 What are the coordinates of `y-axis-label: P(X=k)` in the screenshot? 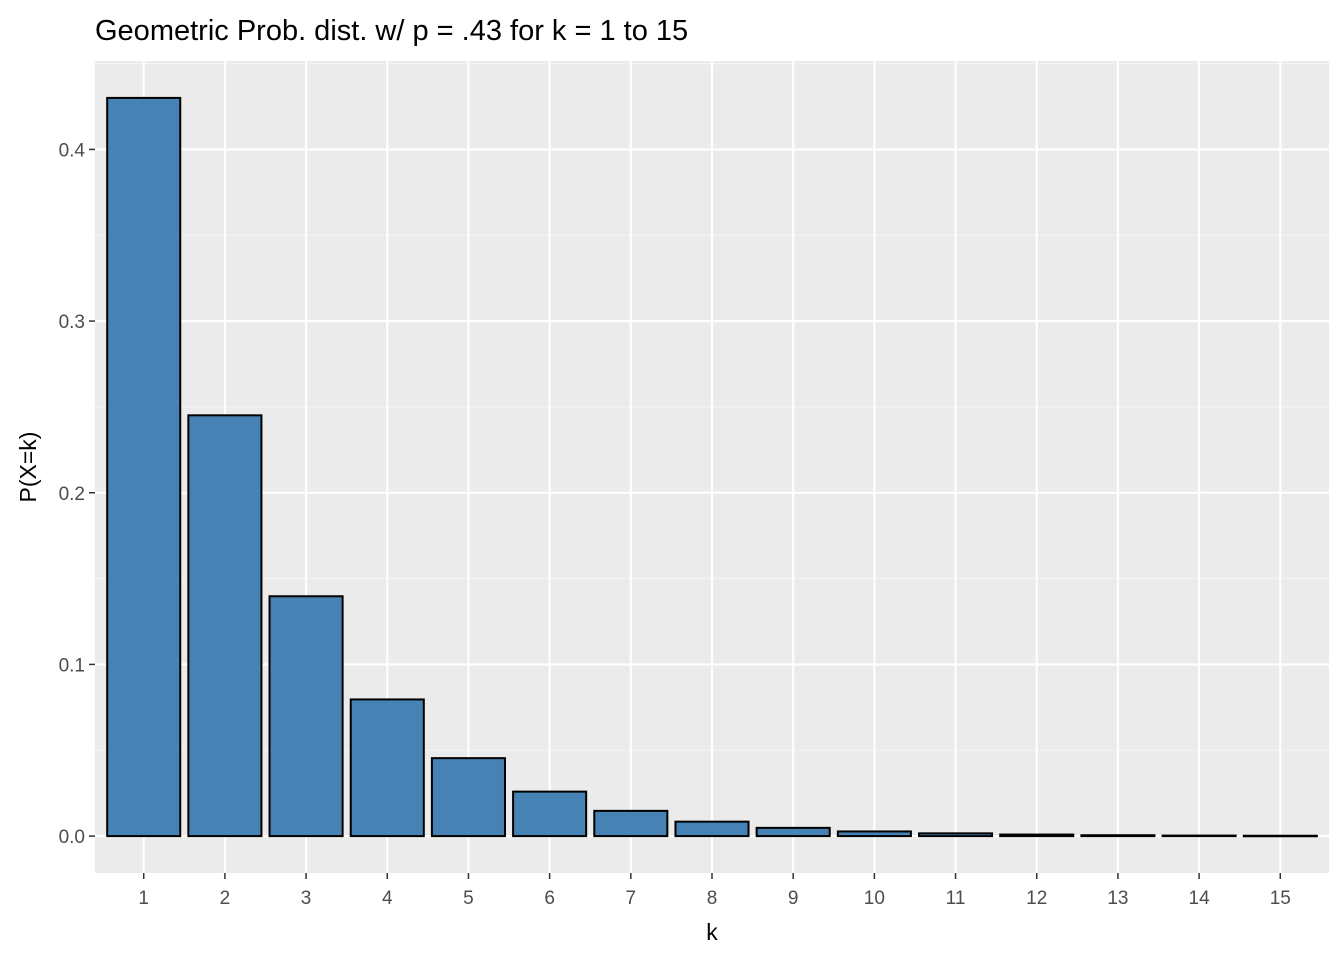 It's located at (28, 467).